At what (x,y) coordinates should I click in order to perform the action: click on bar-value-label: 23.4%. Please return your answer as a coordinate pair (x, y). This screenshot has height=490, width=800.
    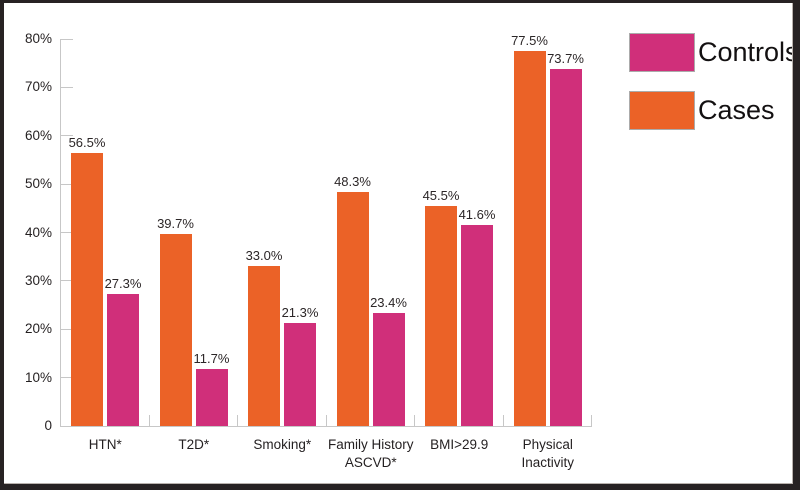
    Looking at the image, I should click on (388, 302).